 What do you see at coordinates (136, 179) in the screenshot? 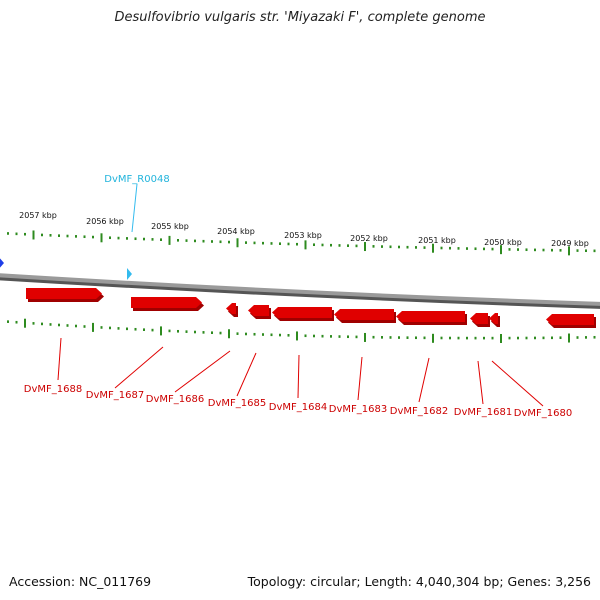
I see `rna-label: DvMF_R0048` at bounding box center [136, 179].